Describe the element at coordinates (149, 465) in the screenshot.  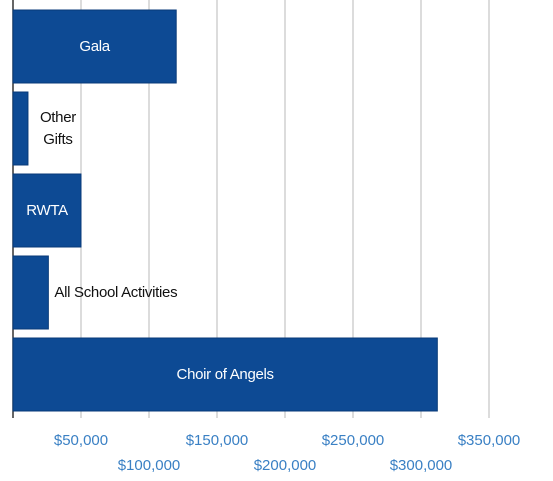
I see `x-tick-label: $100,000` at that location.